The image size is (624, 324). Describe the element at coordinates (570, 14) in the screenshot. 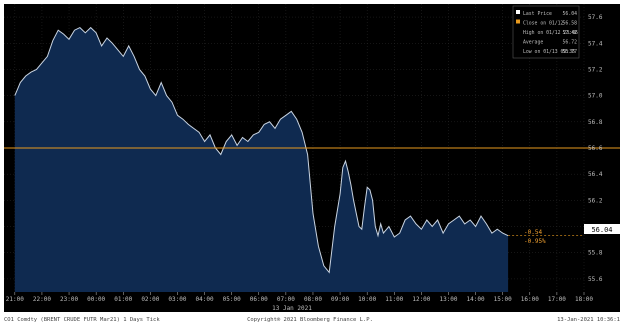

I see `legend-value: 56.04` at that location.